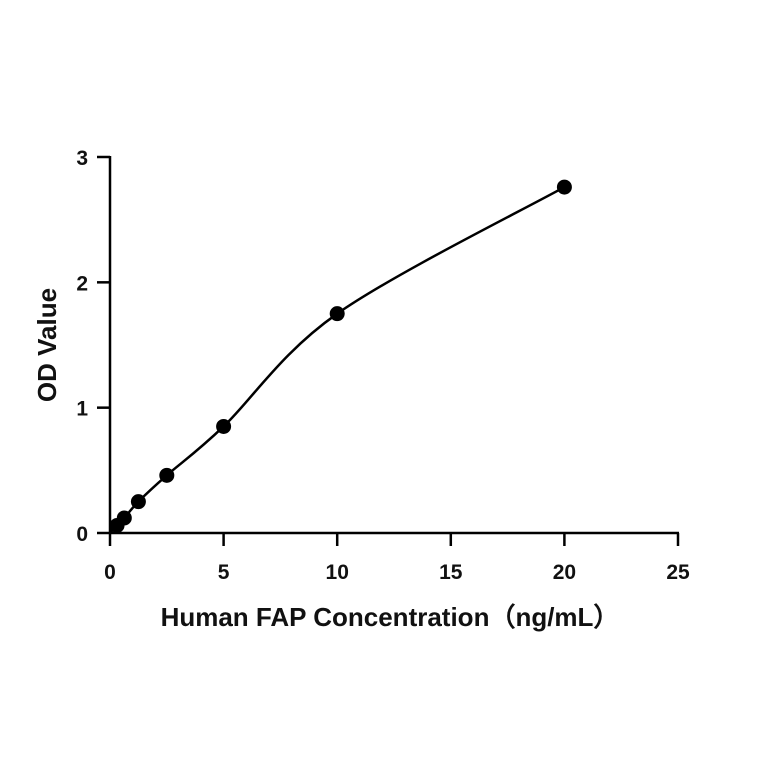 The width and height of the screenshot is (764, 764). I want to click on x-tick-label: 0, so click(110, 572).